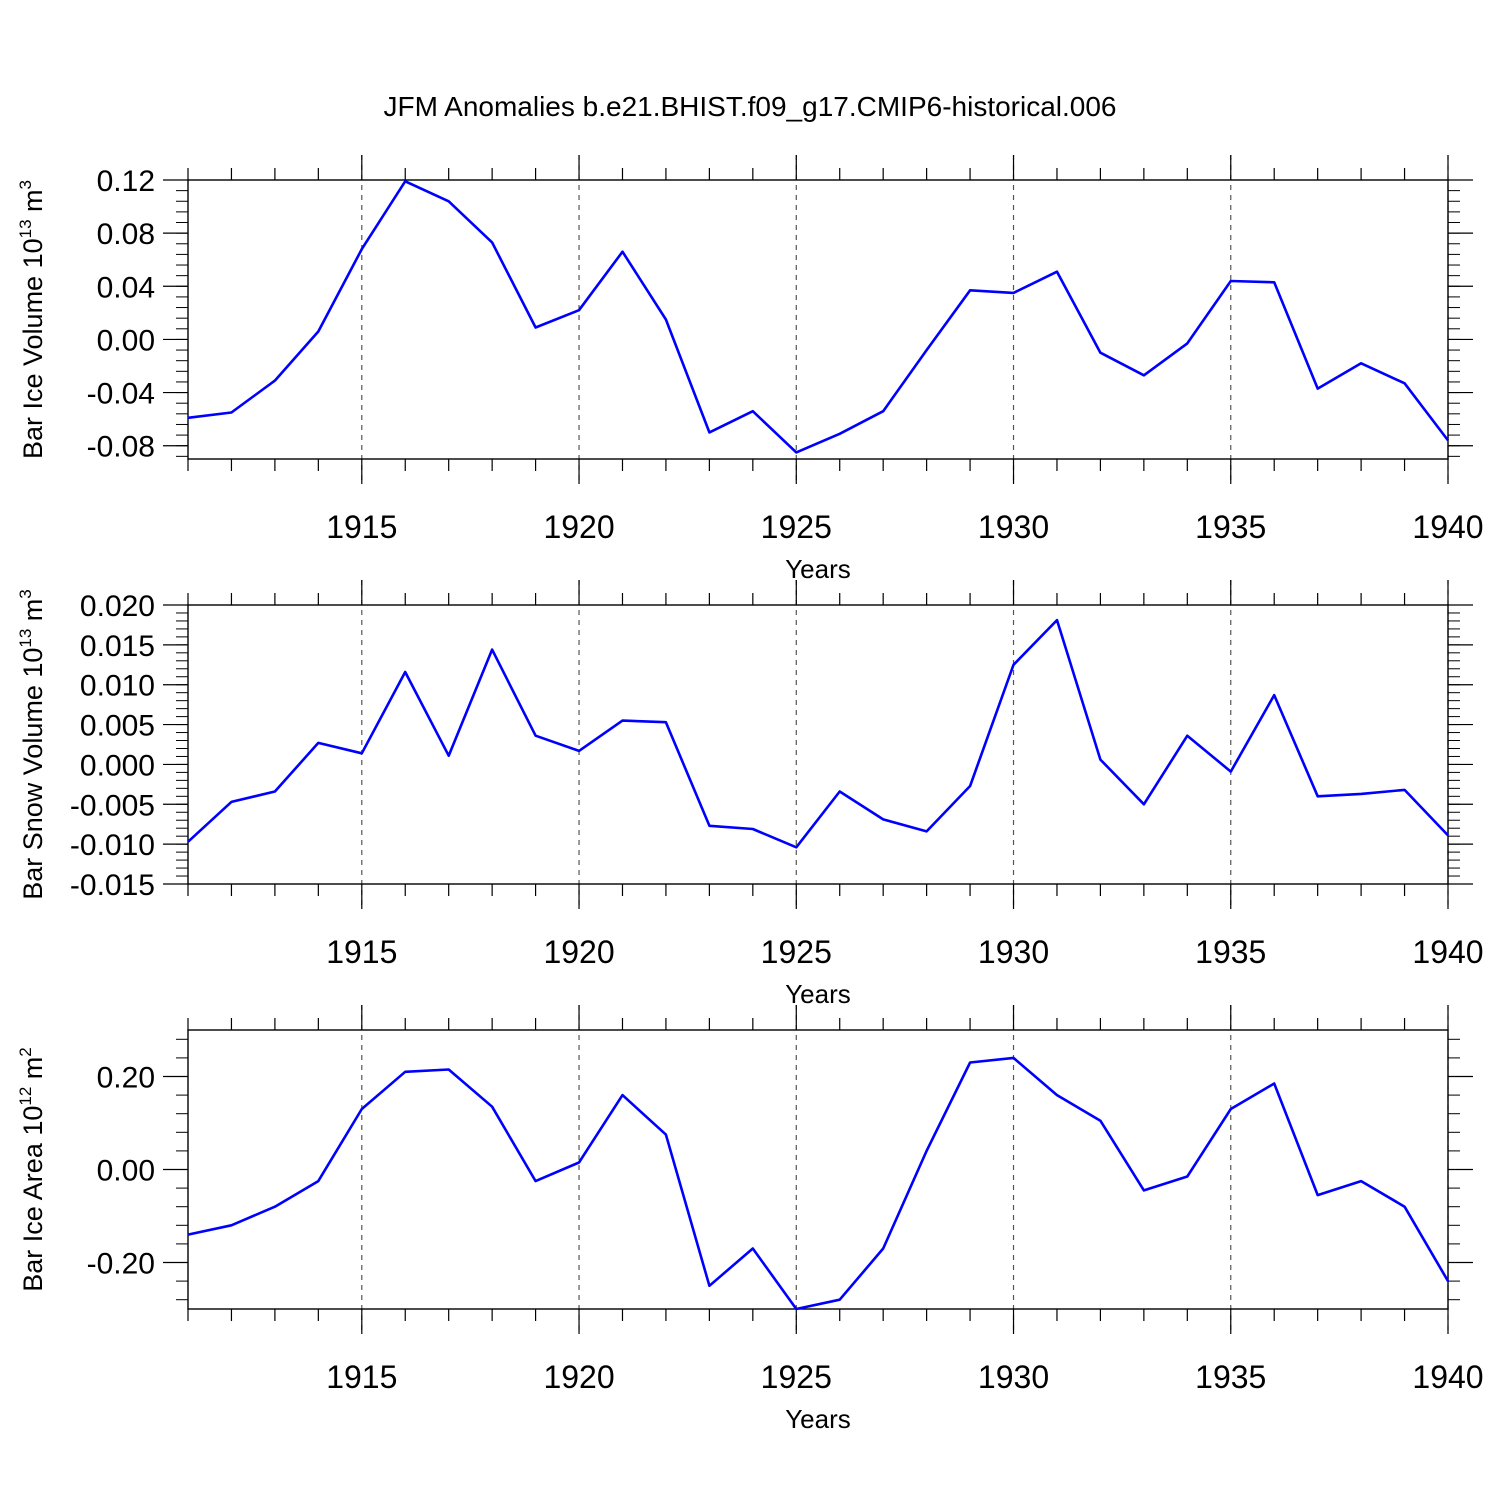 The image size is (1500, 1500). What do you see at coordinates (117, 686) in the screenshot?
I see `y-tick-label: 0.010` at bounding box center [117, 686].